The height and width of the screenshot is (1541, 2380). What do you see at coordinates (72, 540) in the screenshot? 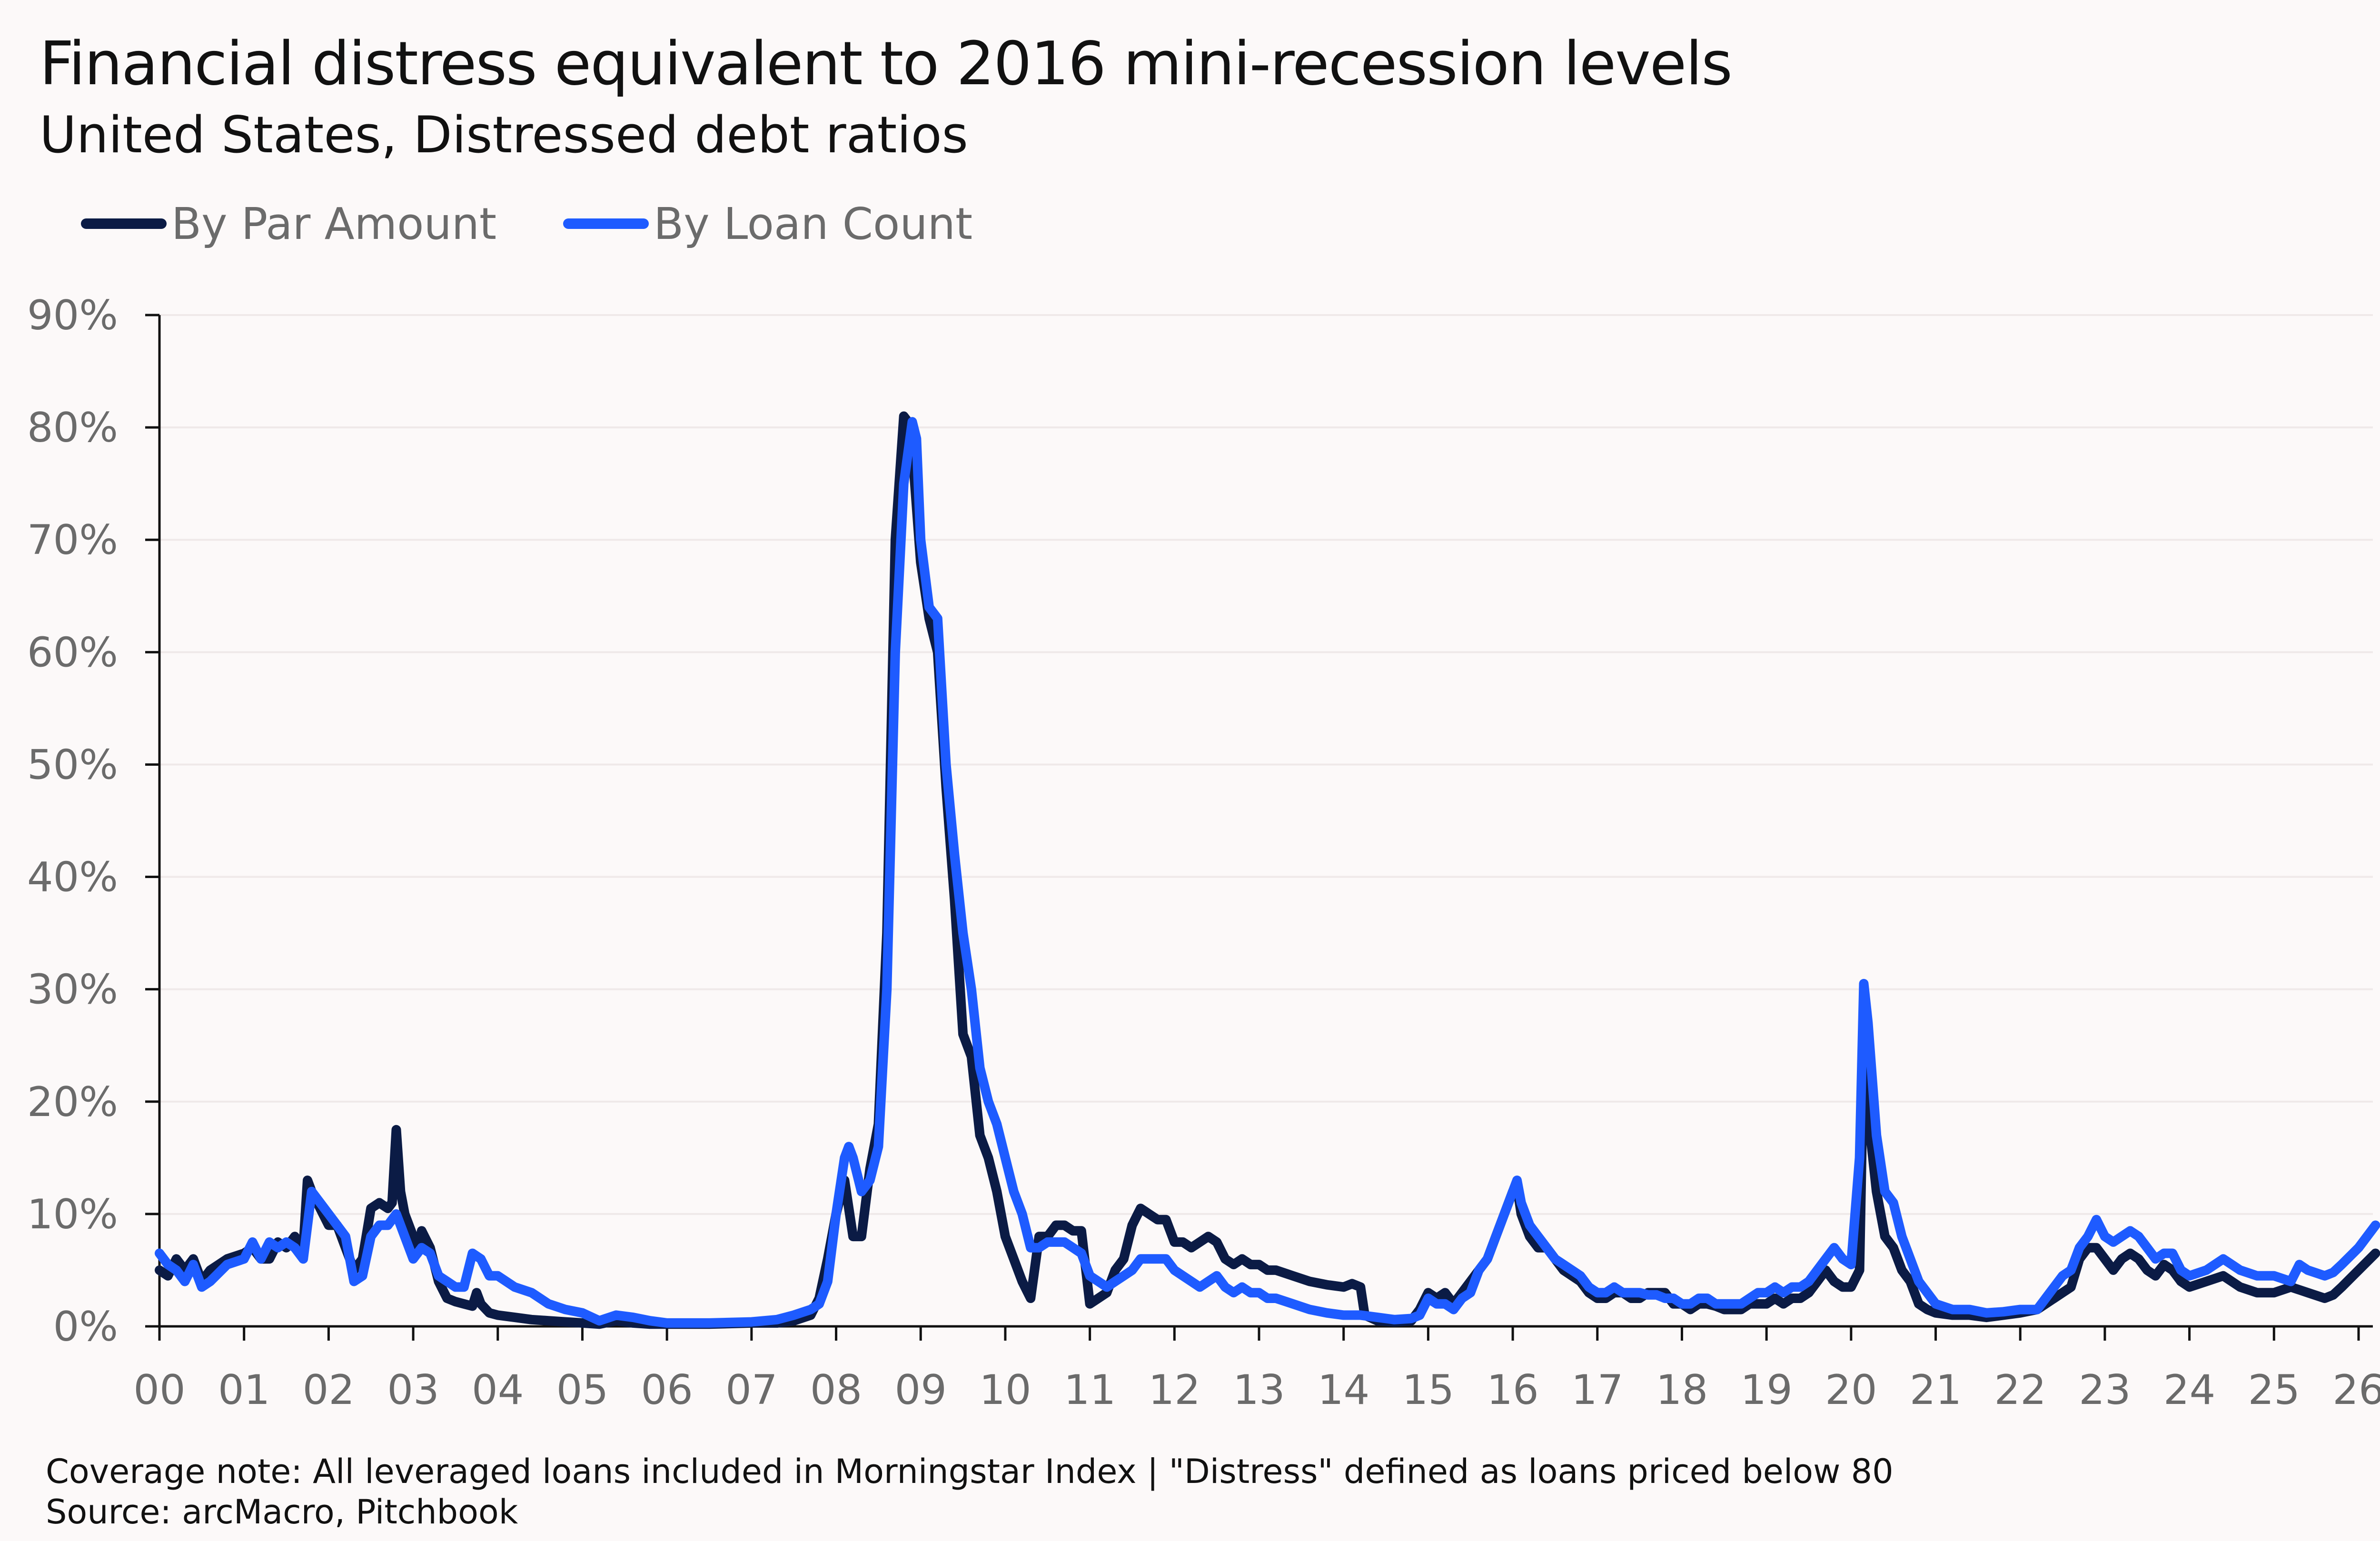
I see `y-tick-label: 70%` at bounding box center [72, 540].